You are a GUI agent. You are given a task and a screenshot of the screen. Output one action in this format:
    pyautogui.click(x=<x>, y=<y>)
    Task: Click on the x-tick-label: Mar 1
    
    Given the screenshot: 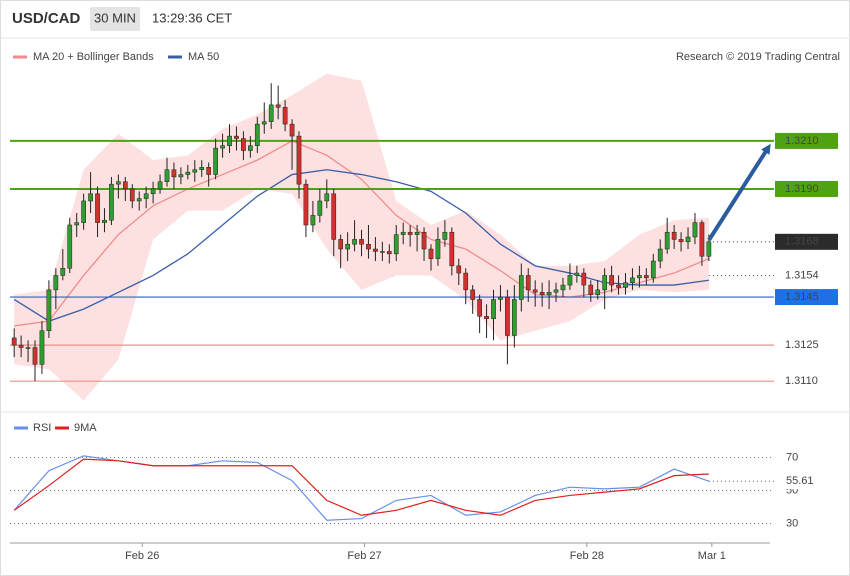 What is the action you would take?
    pyautogui.click(x=712, y=556)
    